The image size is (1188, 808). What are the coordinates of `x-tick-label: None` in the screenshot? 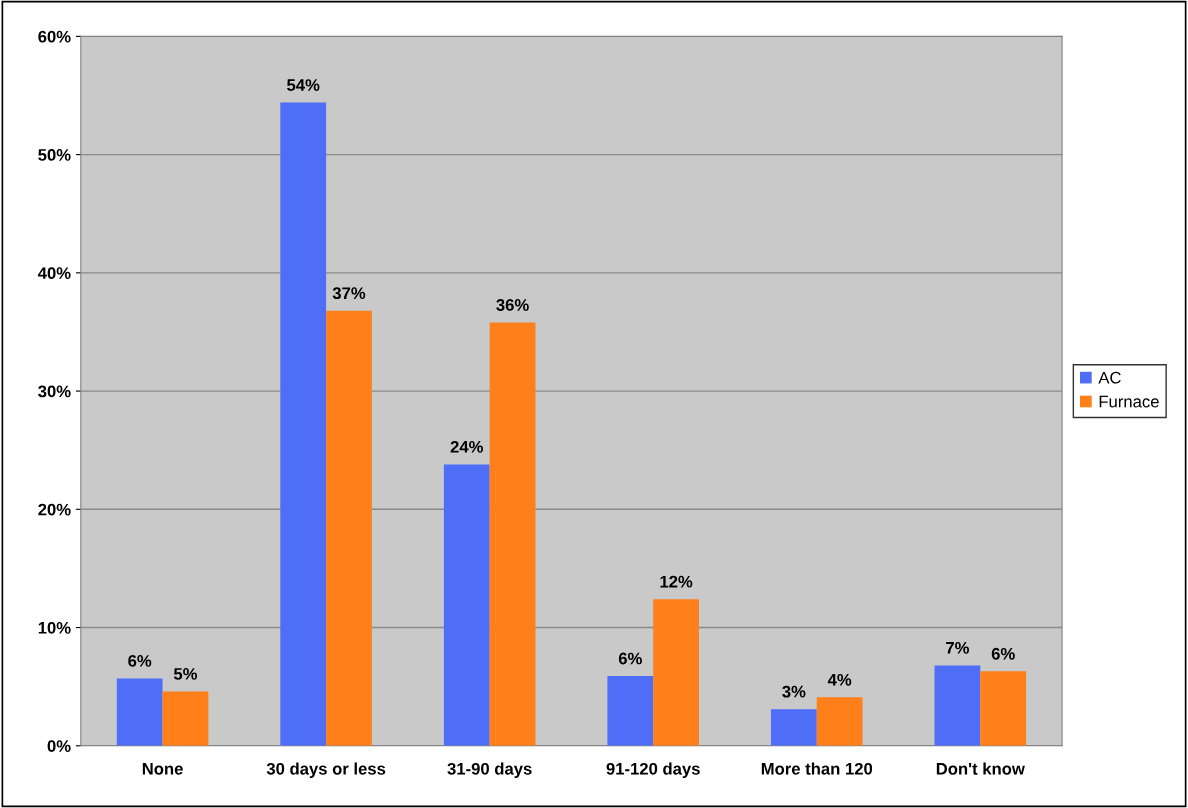 It's located at (162, 769).